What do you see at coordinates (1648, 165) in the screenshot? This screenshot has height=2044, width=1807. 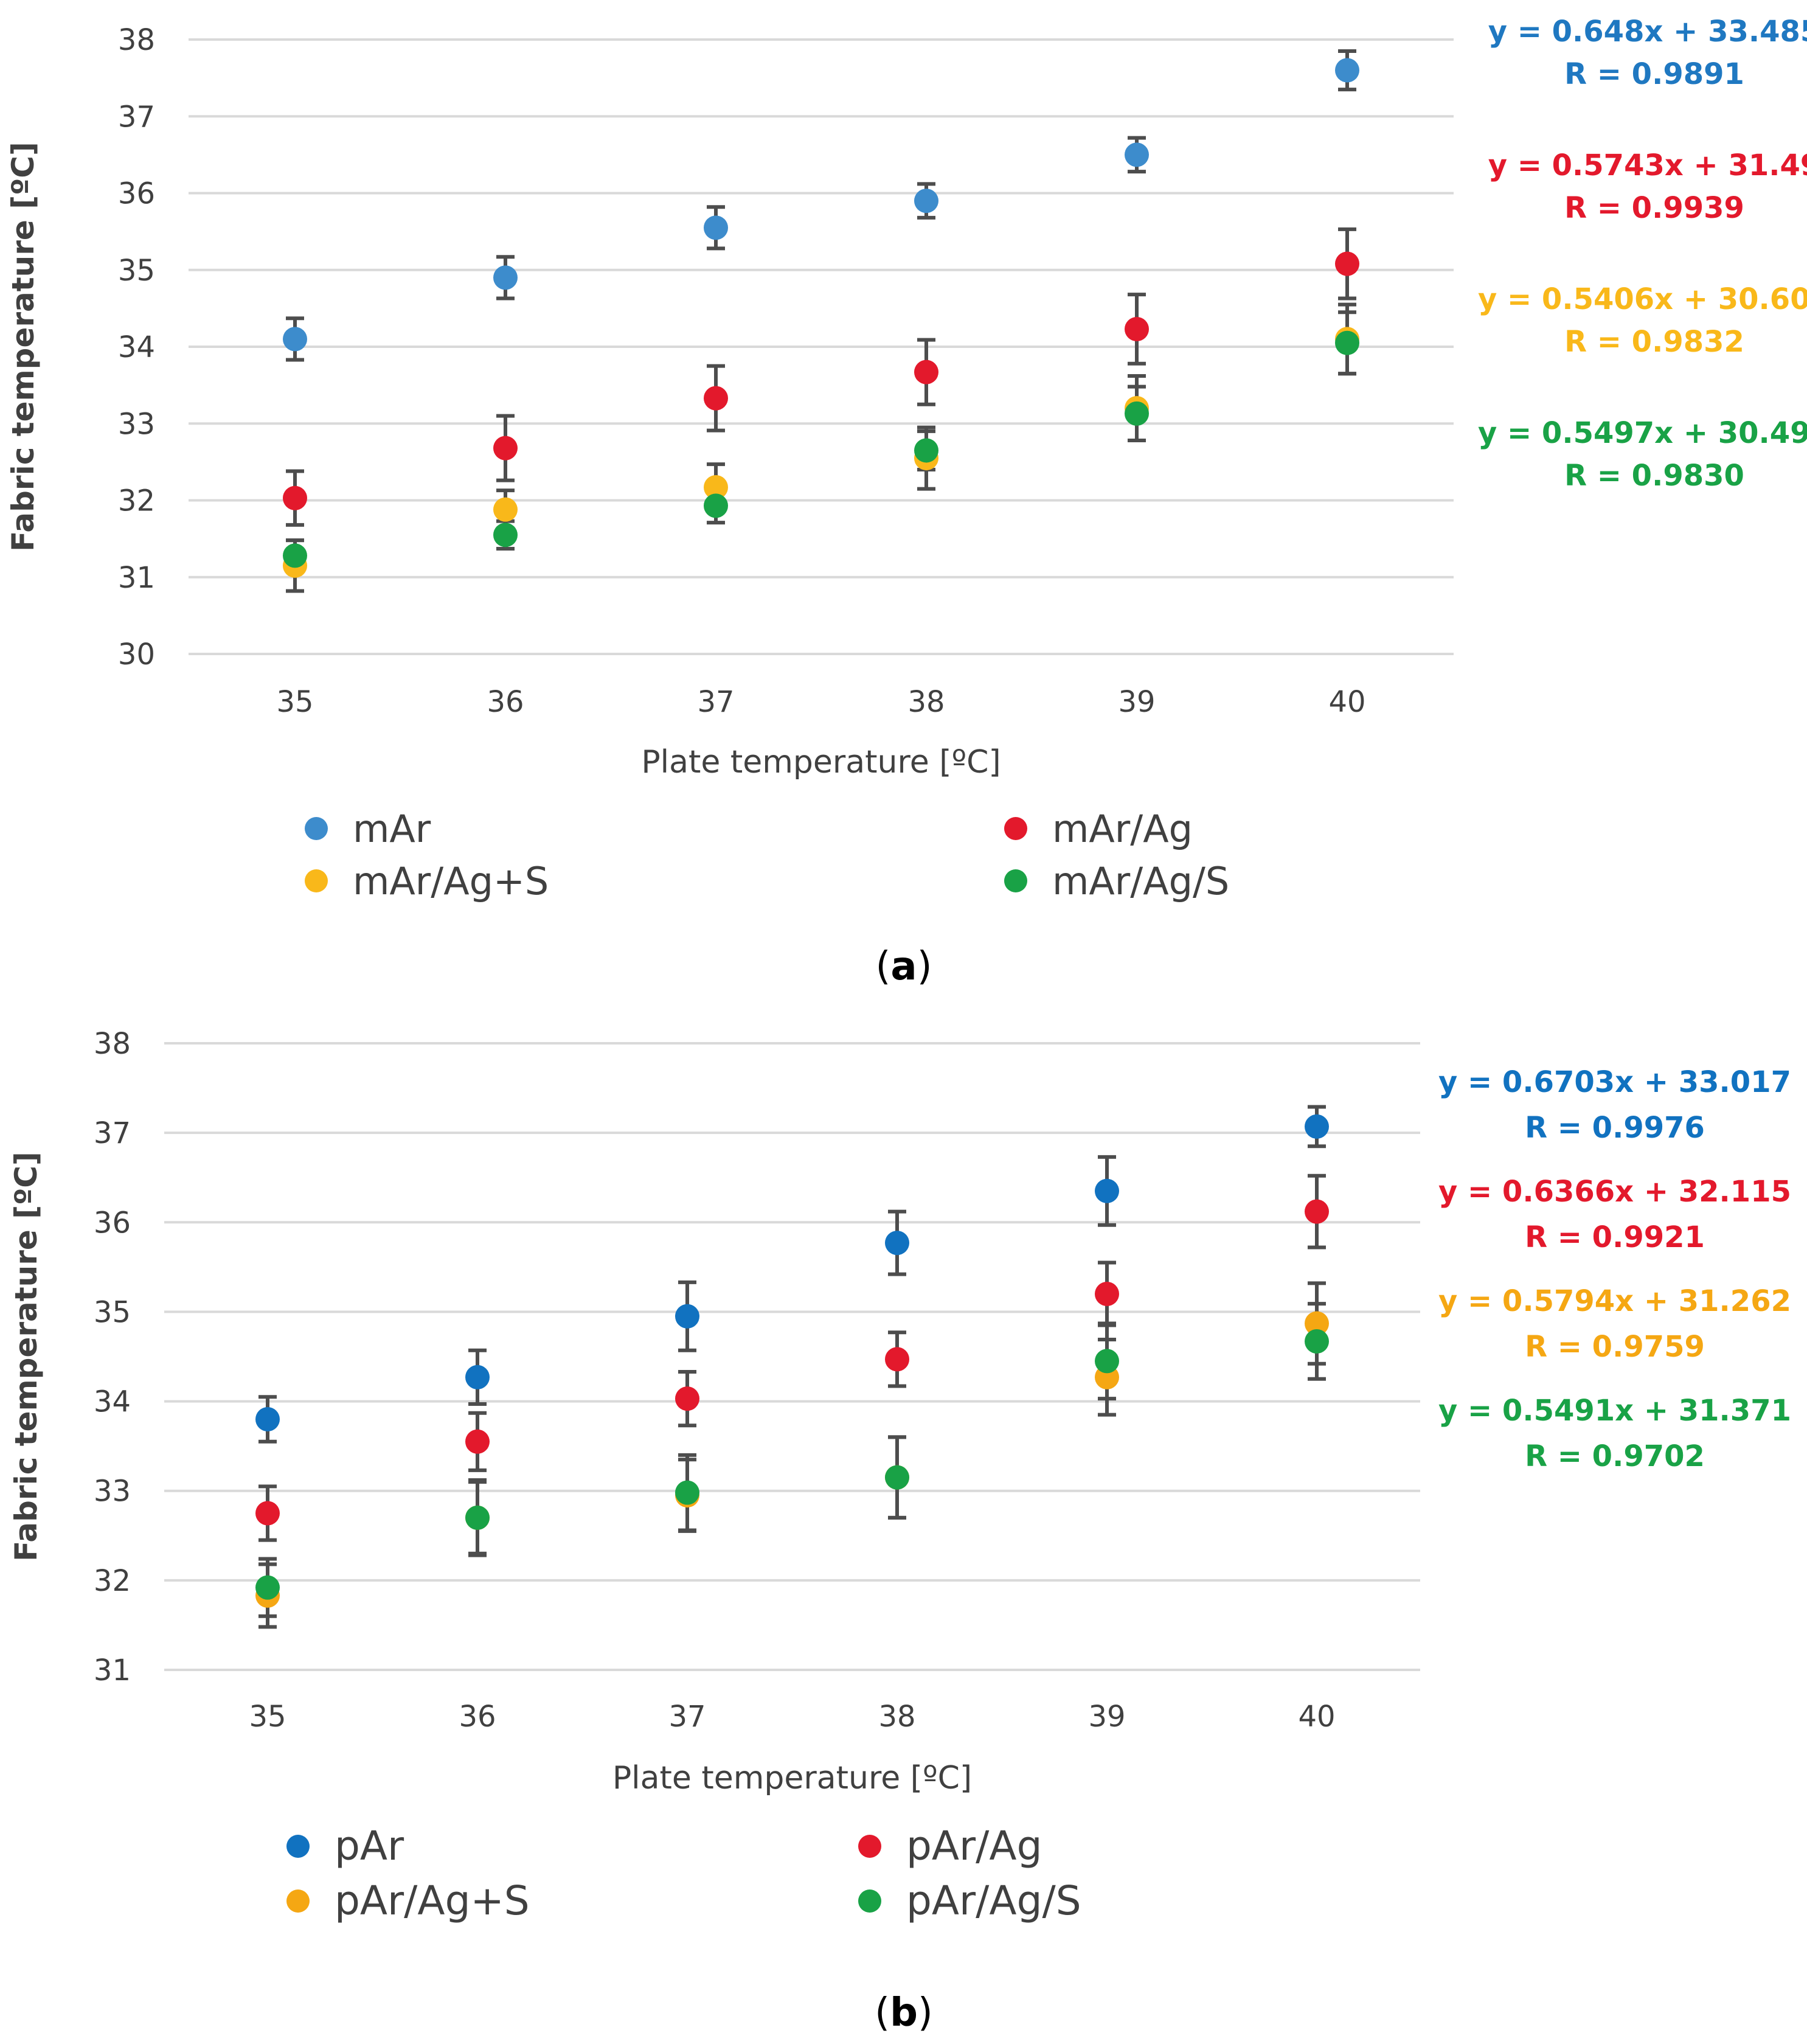 I see `regression-equation: y = 0.5743x + 31.49` at bounding box center [1648, 165].